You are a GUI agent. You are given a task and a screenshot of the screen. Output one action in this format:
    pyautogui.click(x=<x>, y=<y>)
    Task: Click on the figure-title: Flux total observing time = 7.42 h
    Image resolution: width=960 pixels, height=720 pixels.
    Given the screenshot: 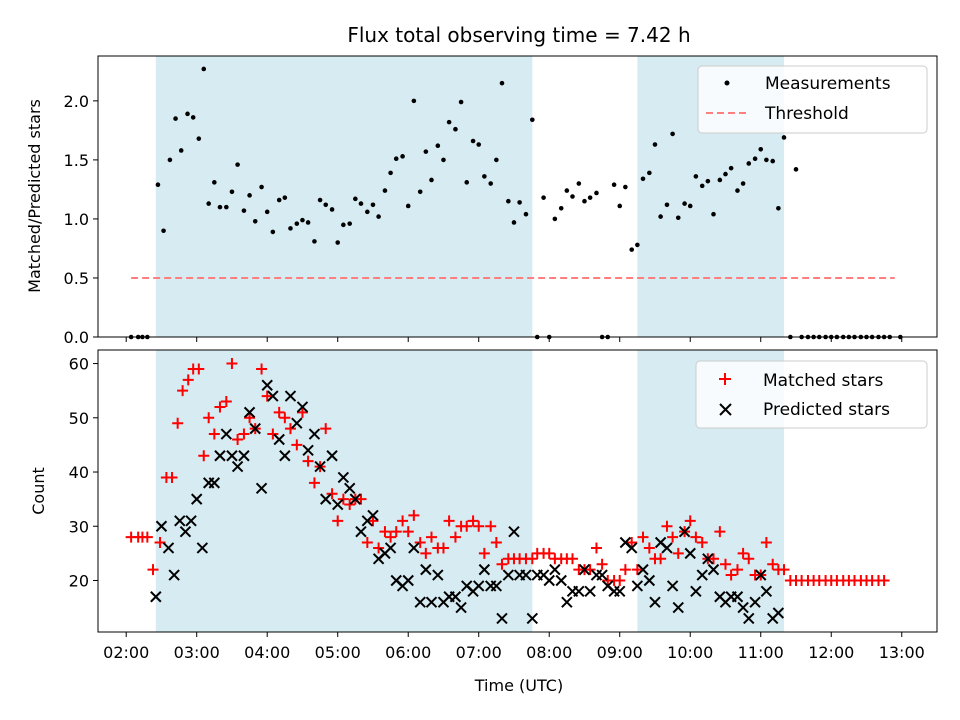 What is the action you would take?
    pyautogui.click(x=518, y=35)
    